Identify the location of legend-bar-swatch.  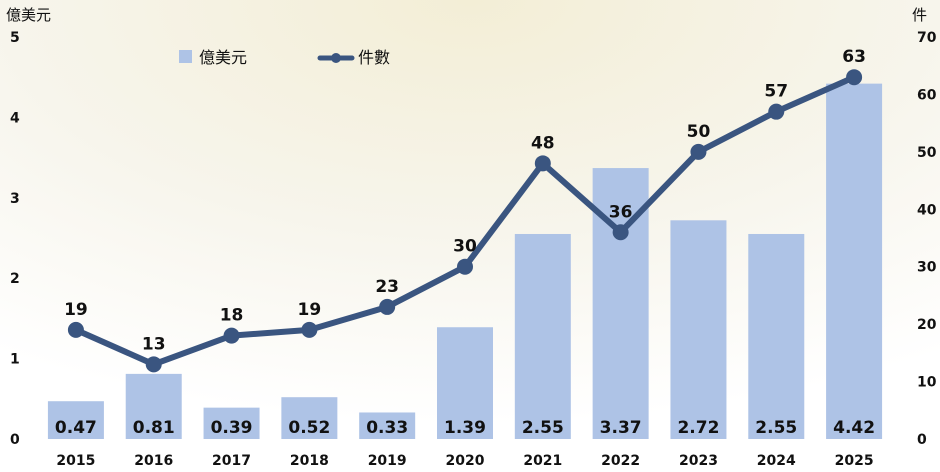
(185, 56).